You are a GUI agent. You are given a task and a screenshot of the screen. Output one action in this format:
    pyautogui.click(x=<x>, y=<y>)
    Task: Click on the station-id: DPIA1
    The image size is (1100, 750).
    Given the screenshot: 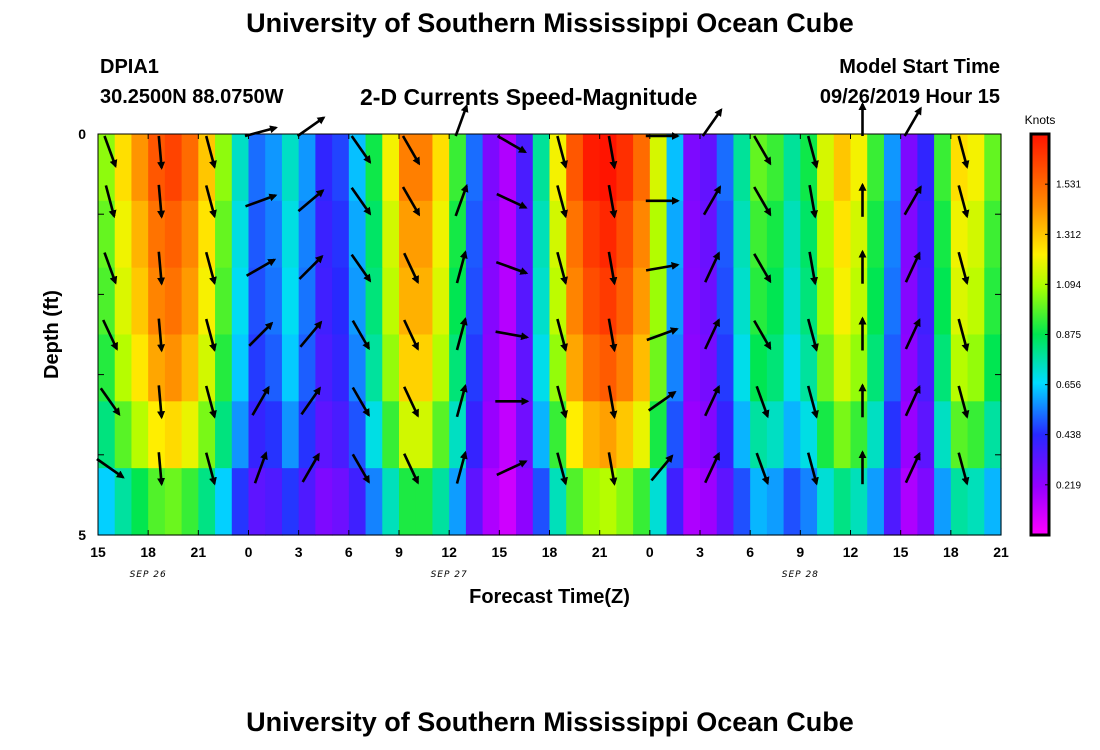 What is the action you would take?
    pyautogui.click(x=129, y=67)
    